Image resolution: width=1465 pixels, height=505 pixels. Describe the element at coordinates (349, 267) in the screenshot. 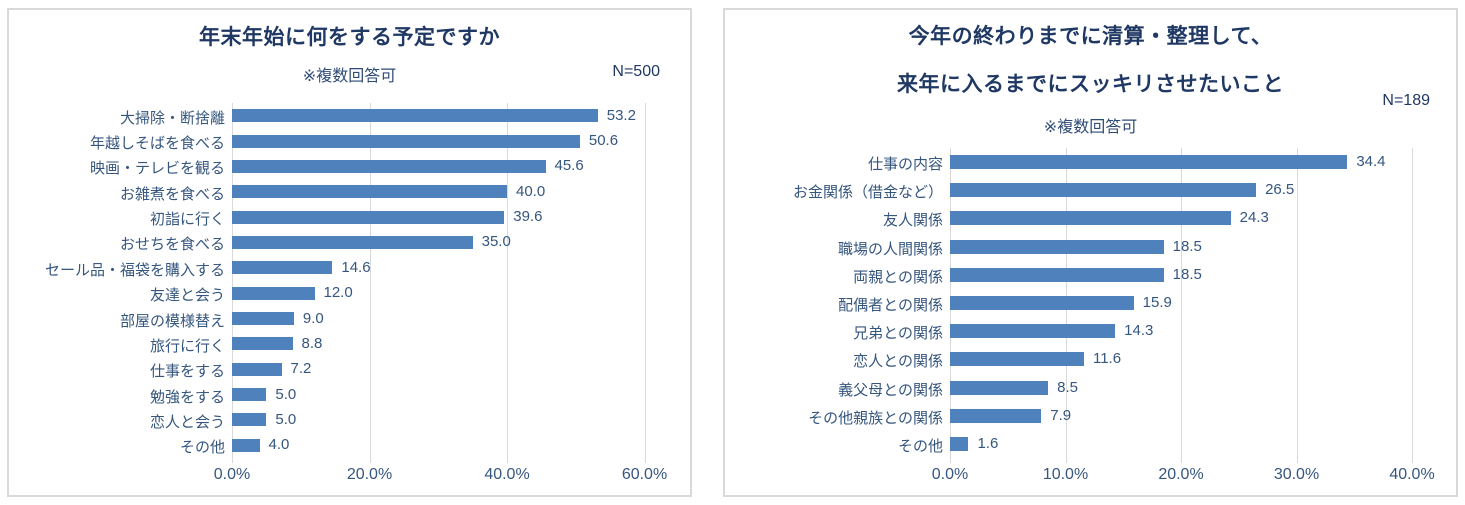

I see `bar-row: セール品・福袋を購入する 14.6` at that location.